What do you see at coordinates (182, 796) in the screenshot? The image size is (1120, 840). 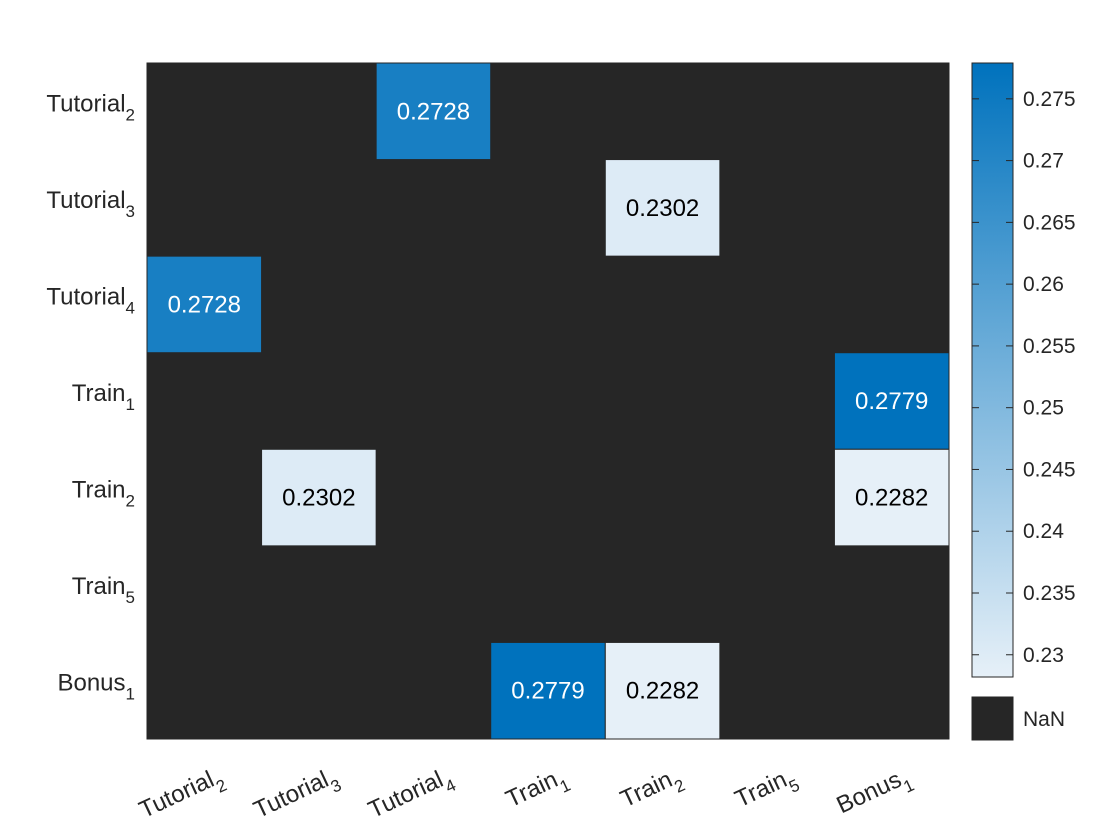 I see `x-tick-label: Tutorial2` at bounding box center [182, 796].